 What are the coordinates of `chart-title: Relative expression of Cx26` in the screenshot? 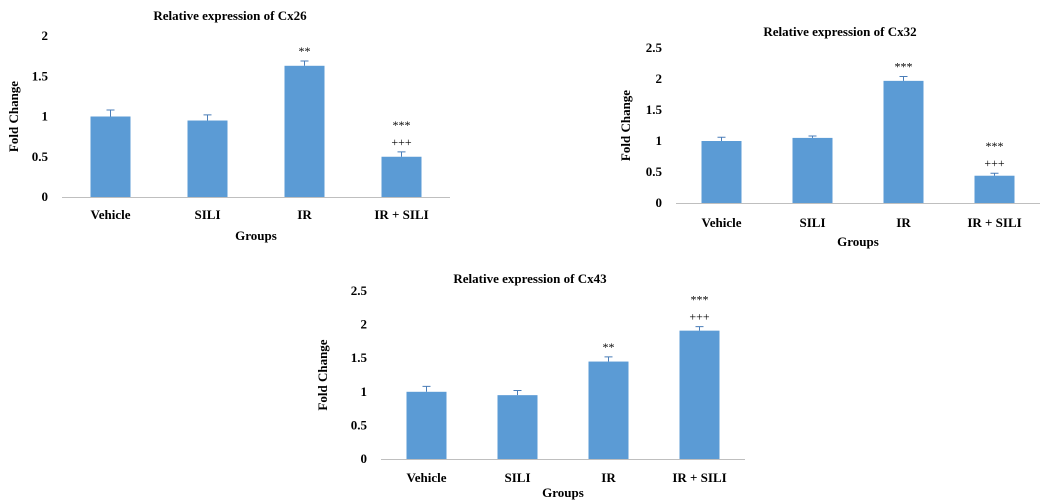 It's located at (230, 15).